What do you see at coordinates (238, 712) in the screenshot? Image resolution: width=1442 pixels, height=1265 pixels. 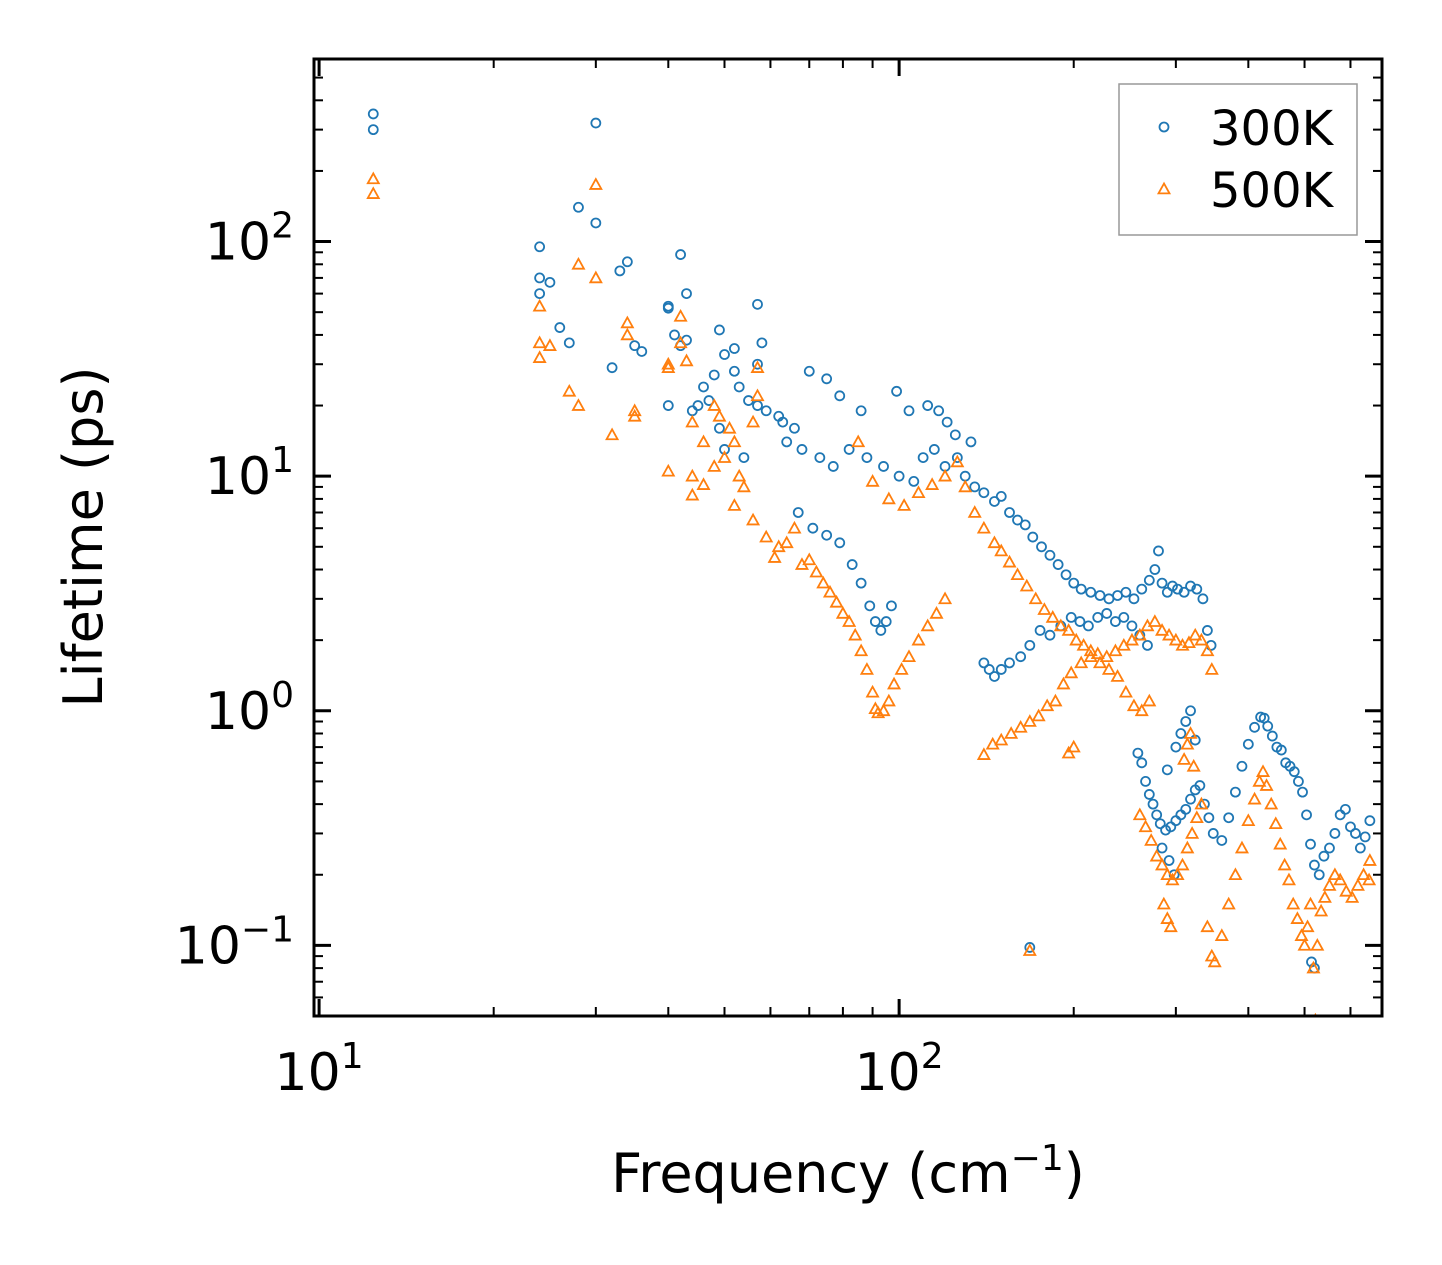 I see `y-tick-label-base: 10` at bounding box center [238, 712].